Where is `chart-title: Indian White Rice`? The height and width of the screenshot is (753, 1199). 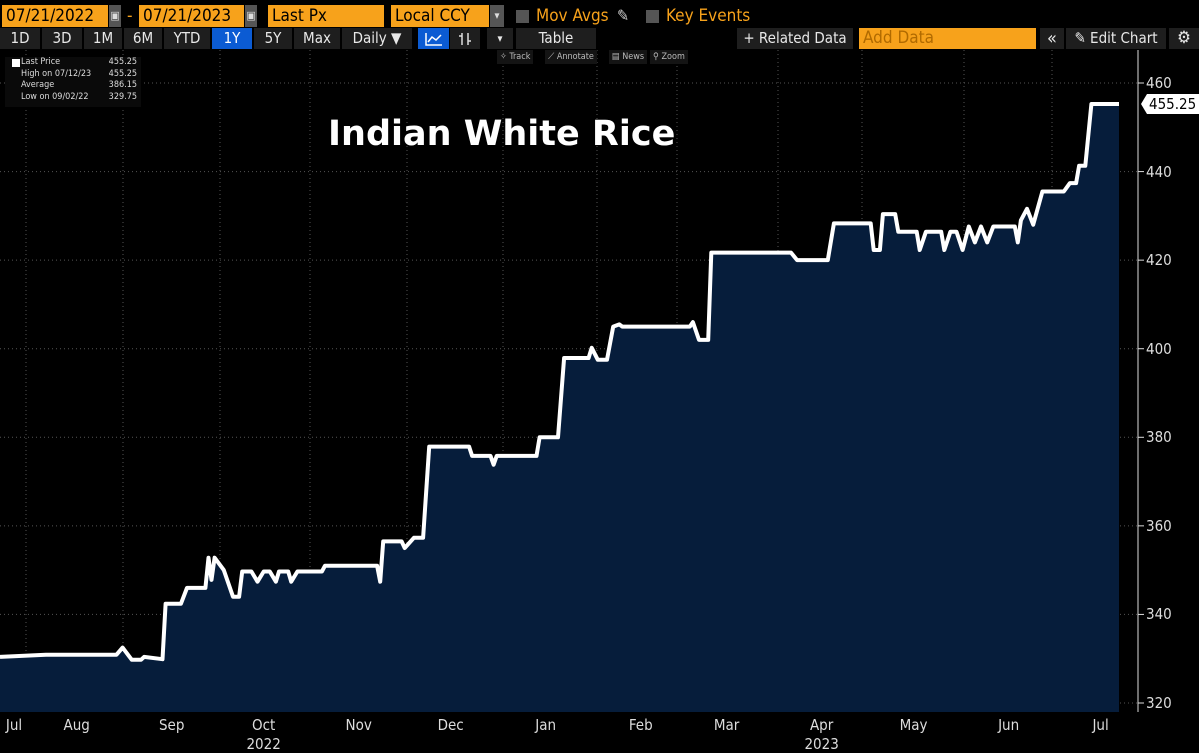
chart-title: Indian White Rice is located at coordinates (502, 134).